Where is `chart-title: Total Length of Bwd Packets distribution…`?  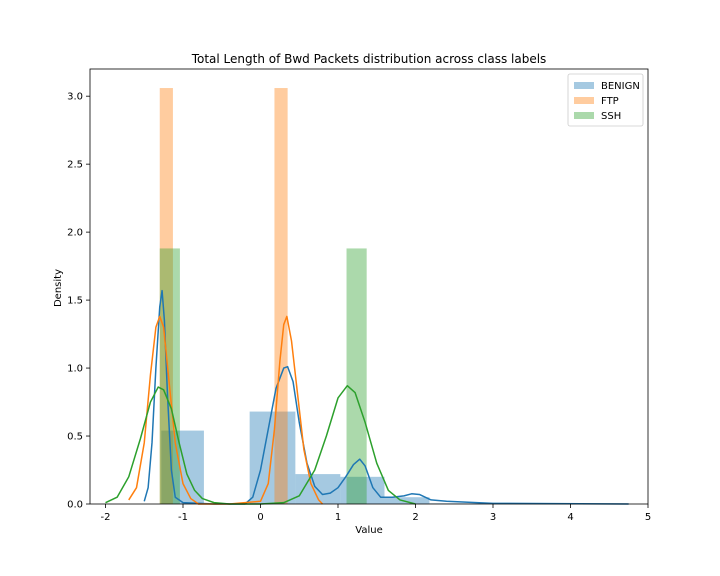 chart-title: Total Length of Bwd Packets distribution… is located at coordinates (369, 59).